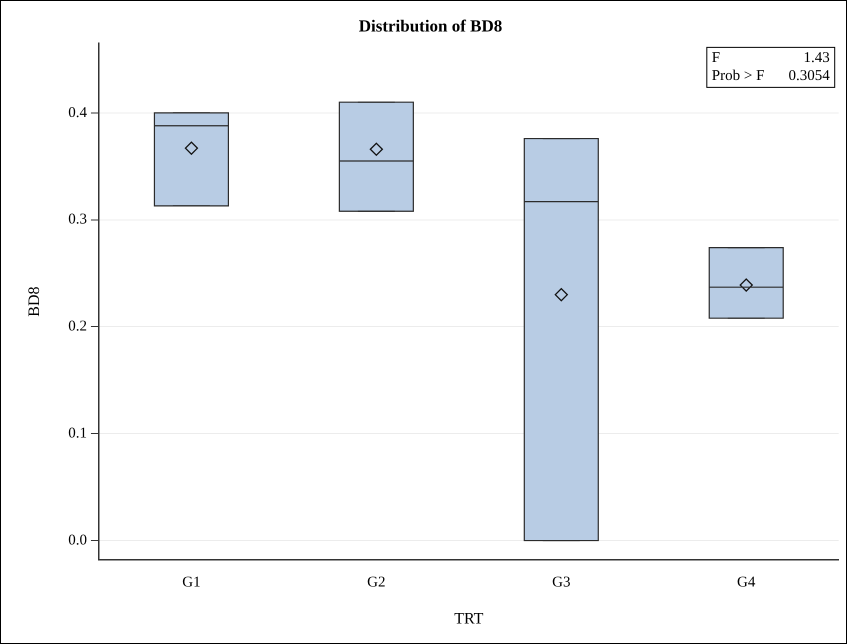  I want to click on chart-title: Distribution of BD8, so click(430, 26).